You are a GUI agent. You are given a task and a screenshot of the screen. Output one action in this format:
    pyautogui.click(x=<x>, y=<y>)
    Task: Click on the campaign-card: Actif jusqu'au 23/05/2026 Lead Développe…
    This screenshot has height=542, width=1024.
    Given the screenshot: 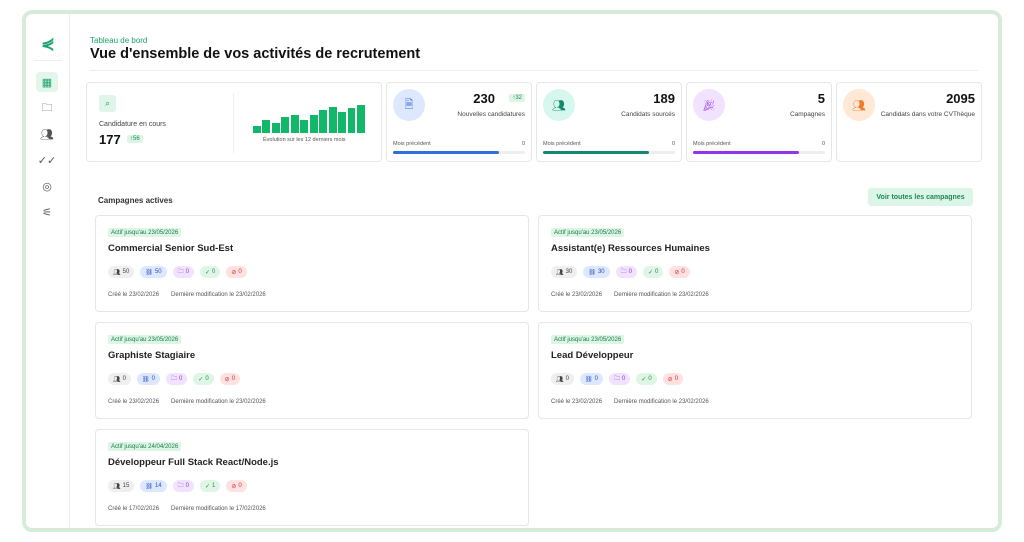 What is the action you would take?
    pyautogui.click(x=755, y=370)
    